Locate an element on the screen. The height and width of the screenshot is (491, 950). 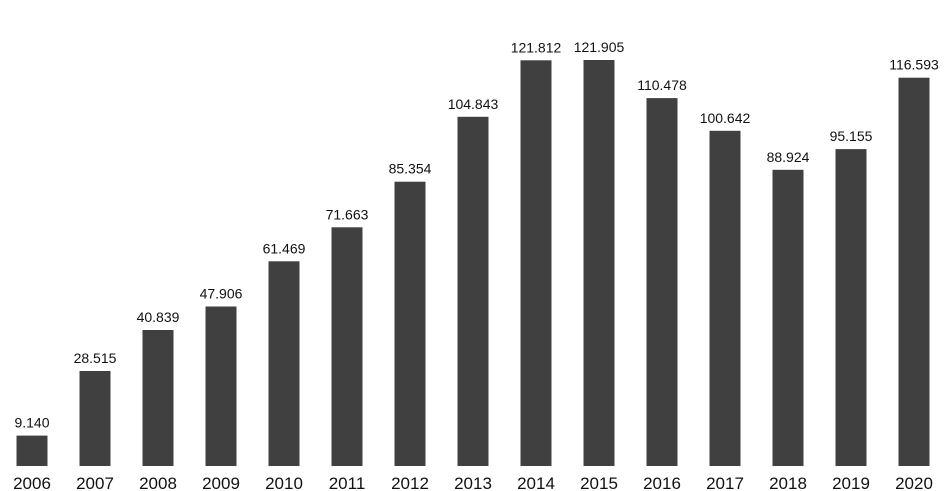
x-tick-label-2019: 2019 is located at coordinates (851, 482).